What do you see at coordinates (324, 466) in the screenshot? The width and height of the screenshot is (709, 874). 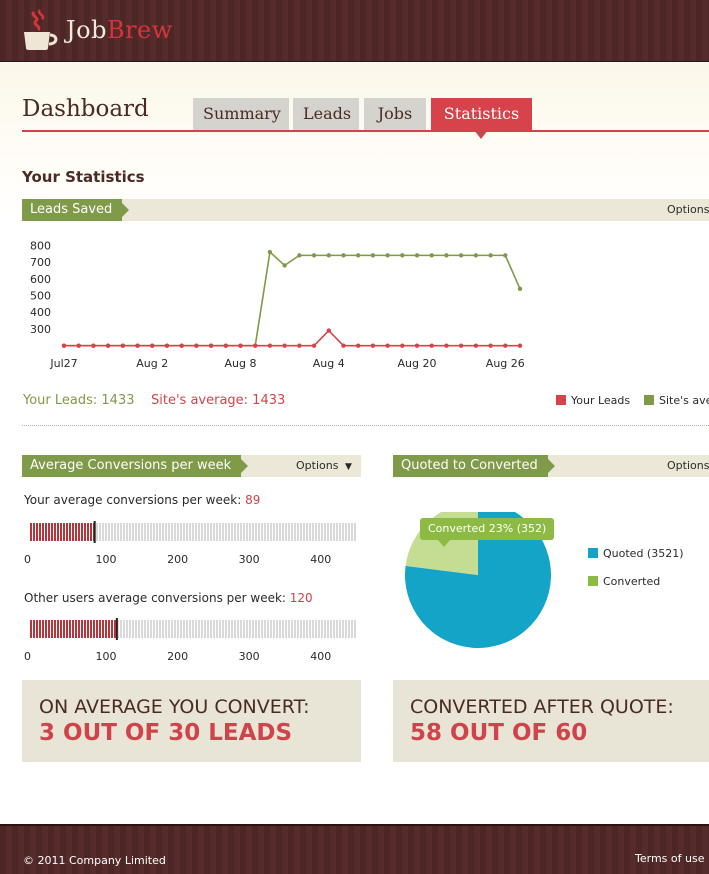 I see `conversions-options-button: Options ▼` at bounding box center [324, 466].